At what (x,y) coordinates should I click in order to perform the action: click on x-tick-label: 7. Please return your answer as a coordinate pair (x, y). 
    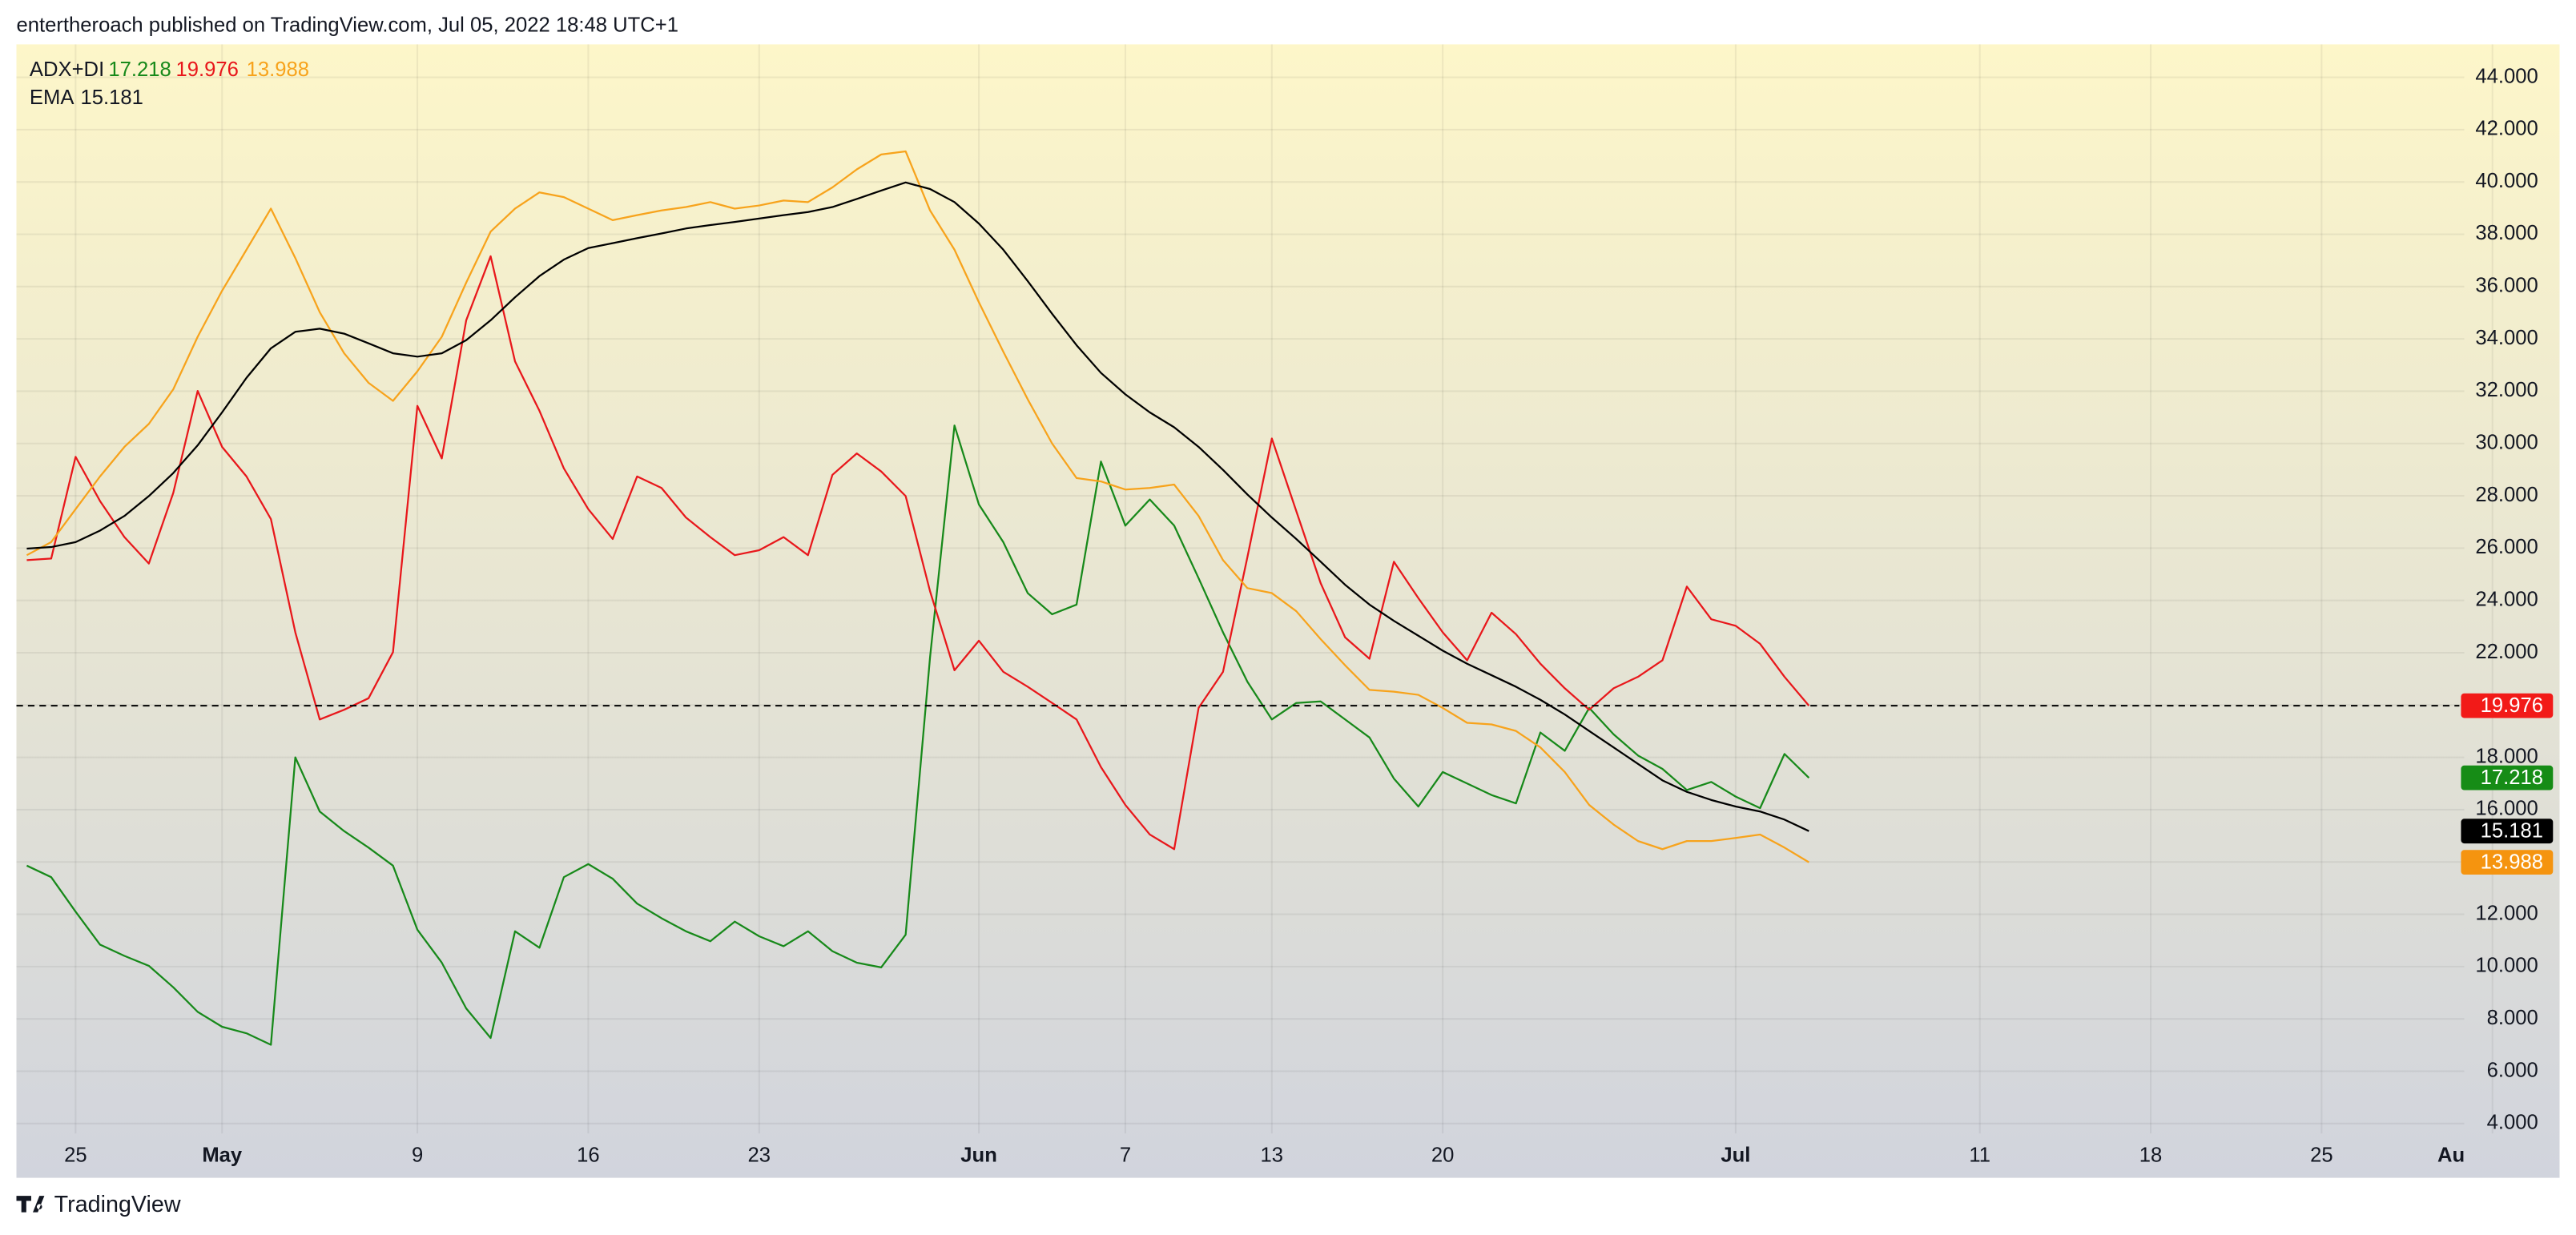
    Looking at the image, I should click on (1125, 1155).